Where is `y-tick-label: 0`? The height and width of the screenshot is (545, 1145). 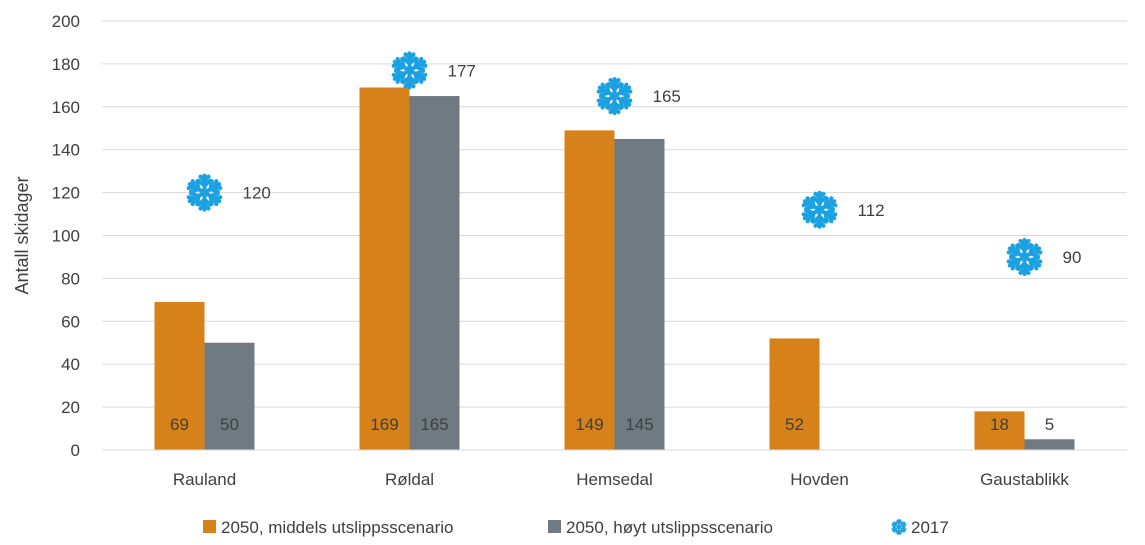
y-tick-label: 0 is located at coordinates (75, 450).